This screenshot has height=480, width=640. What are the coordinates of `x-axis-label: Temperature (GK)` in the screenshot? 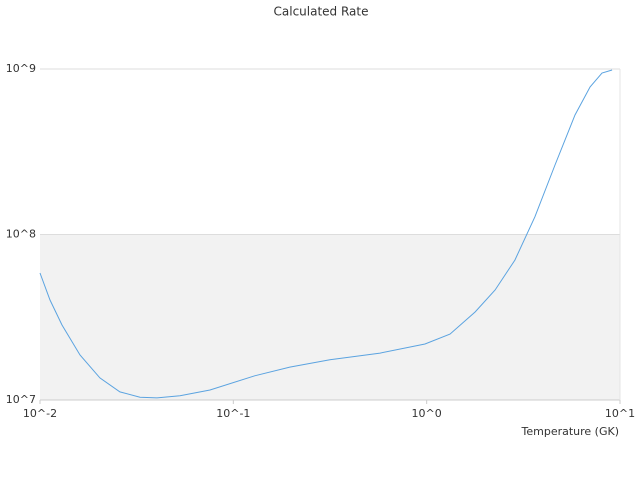 It's located at (570, 431).